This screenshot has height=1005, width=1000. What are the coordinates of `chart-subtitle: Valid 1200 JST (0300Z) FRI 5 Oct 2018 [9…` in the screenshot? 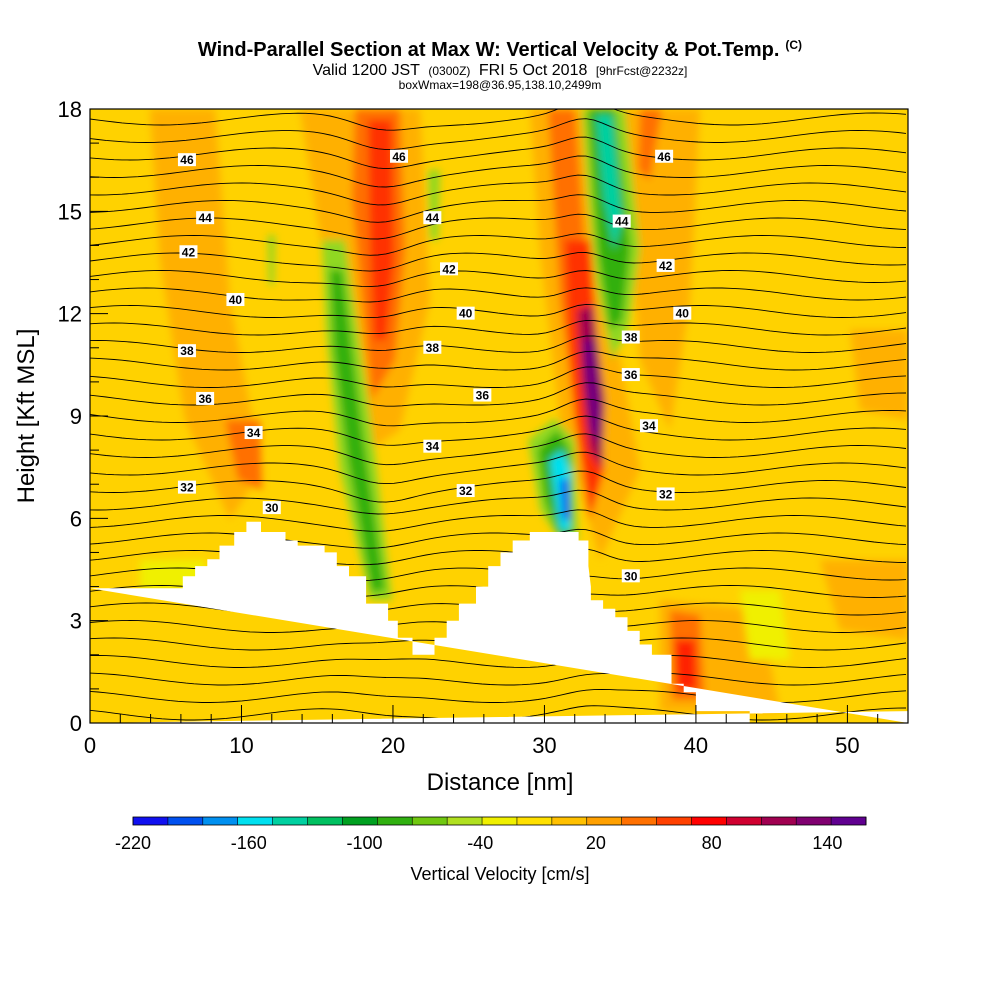 It's located at (500, 70).